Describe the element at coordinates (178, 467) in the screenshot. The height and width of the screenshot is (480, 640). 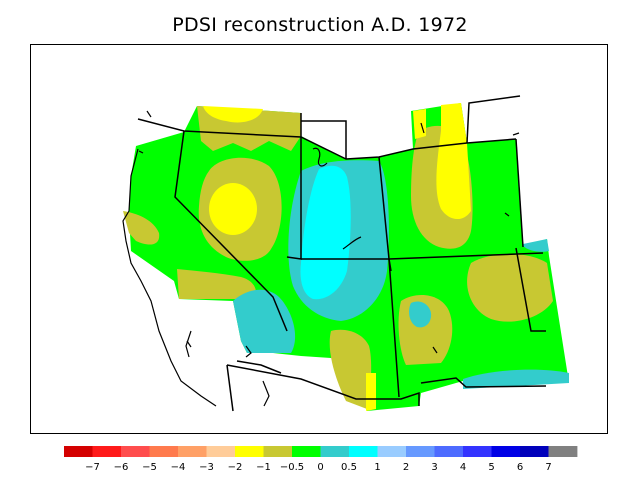
I see `legend-tick-label: −4` at that location.